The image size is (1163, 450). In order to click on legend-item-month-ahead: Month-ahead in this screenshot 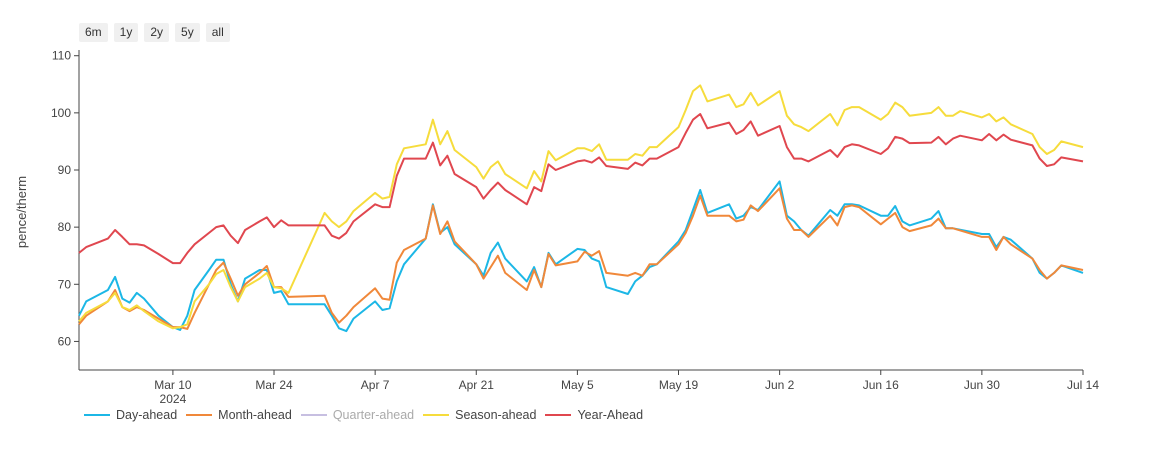, I will do `click(239, 415)`.